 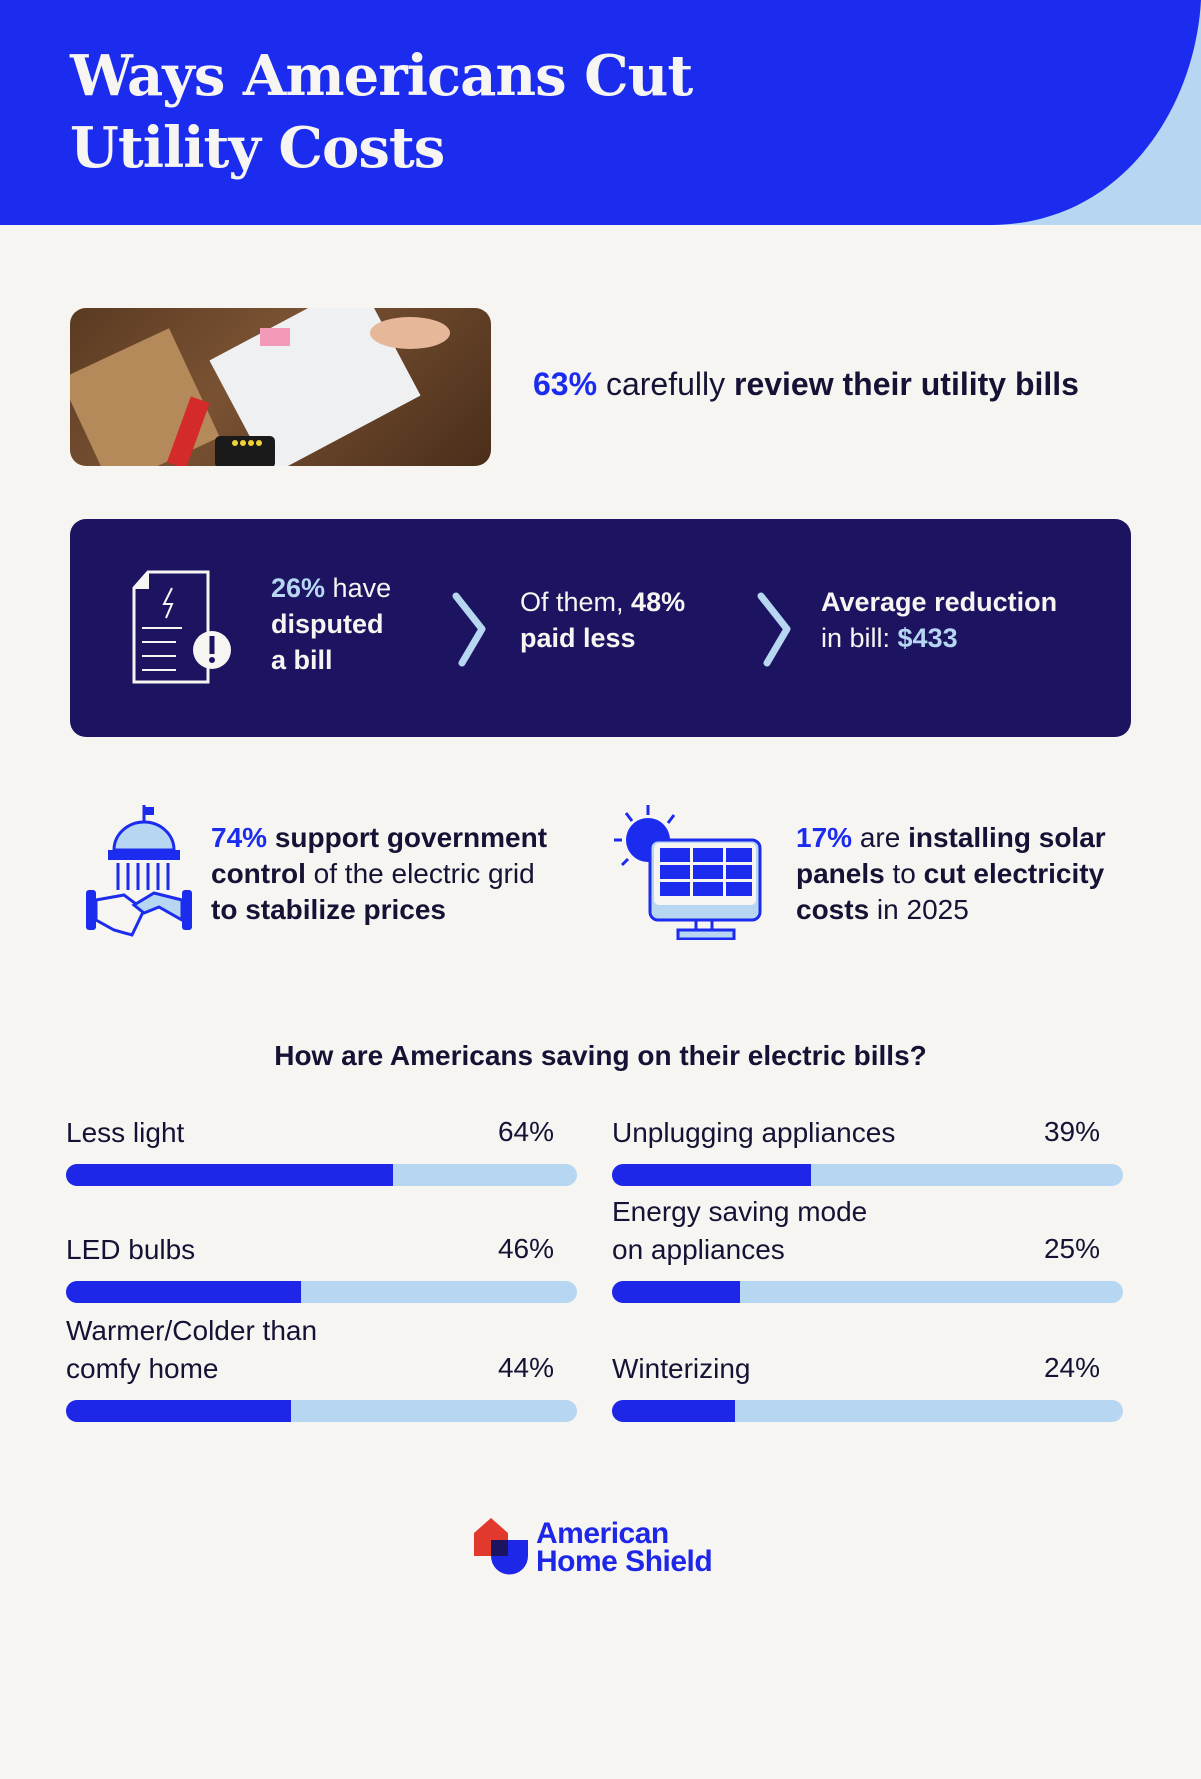 What do you see at coordinates (1071, 1367) in the screenshot?
I see `bar-value-label: 24%` at bounding box center [1071, 1367].